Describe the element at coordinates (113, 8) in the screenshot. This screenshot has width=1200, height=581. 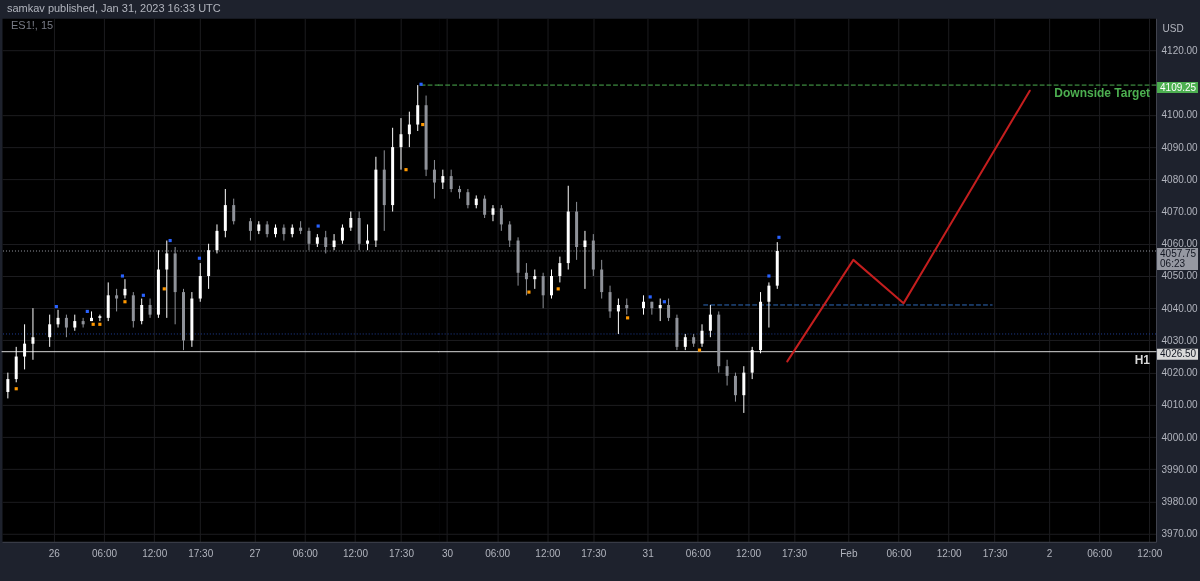
I see `text: samkav published, Jan 31, 2023 16:33 UTC` at that location.